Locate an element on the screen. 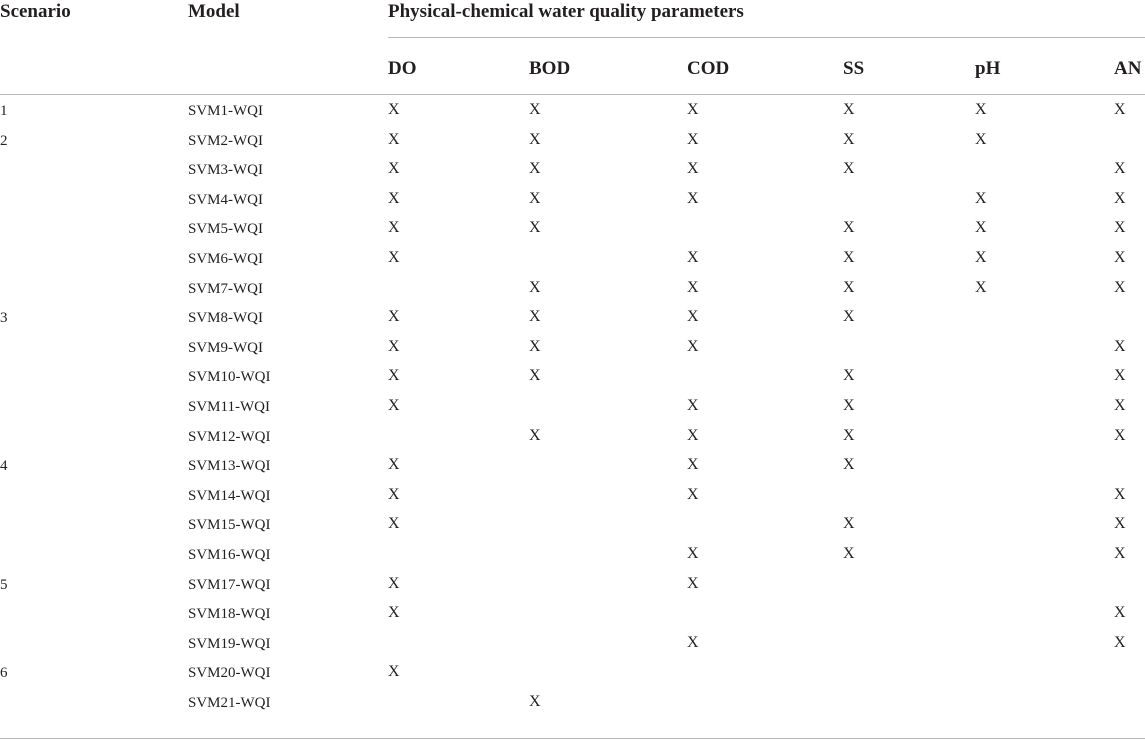  header-param-bod: BOD is located at coordinates (550, 68).